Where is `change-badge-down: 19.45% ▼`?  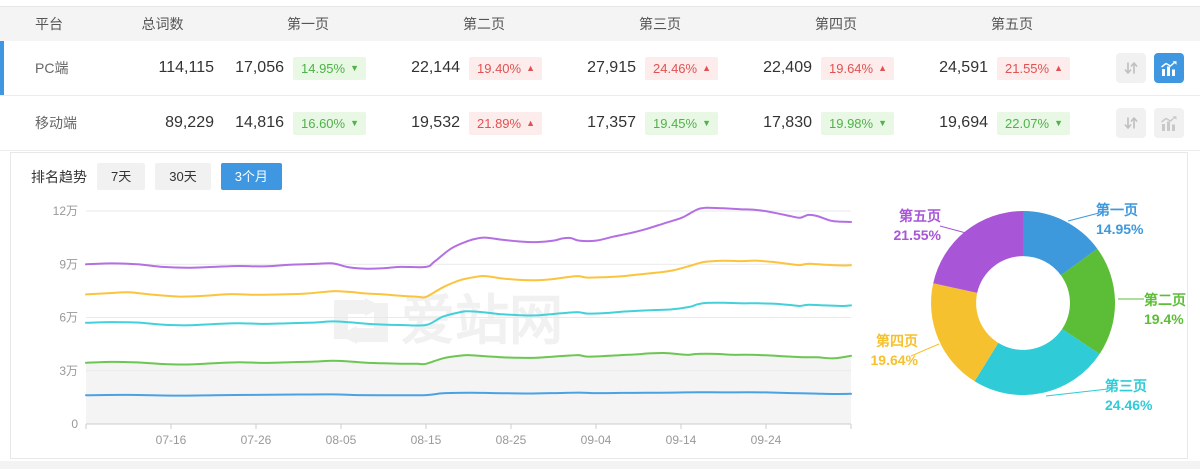 change-badge-down: 19.45% ▼ is located at coordinates (682, 123).